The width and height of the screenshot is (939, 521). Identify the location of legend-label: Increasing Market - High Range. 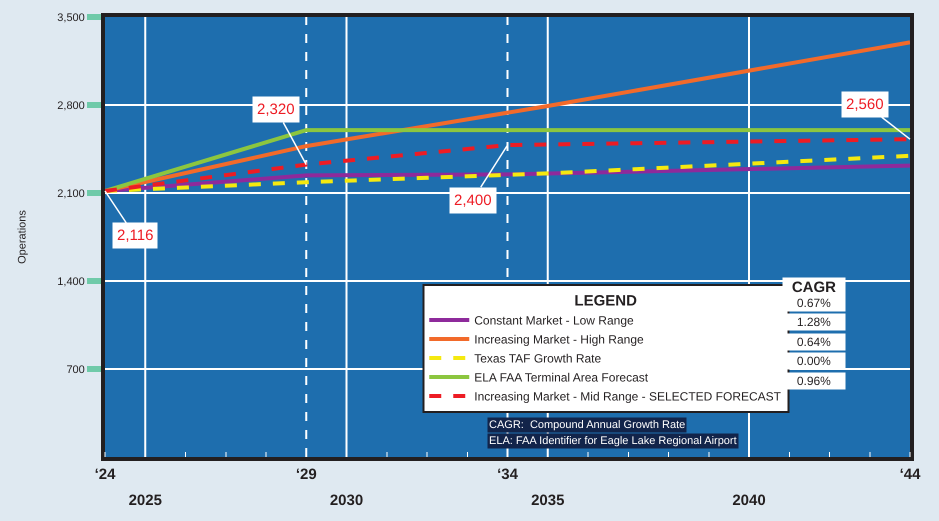
(559, 339).